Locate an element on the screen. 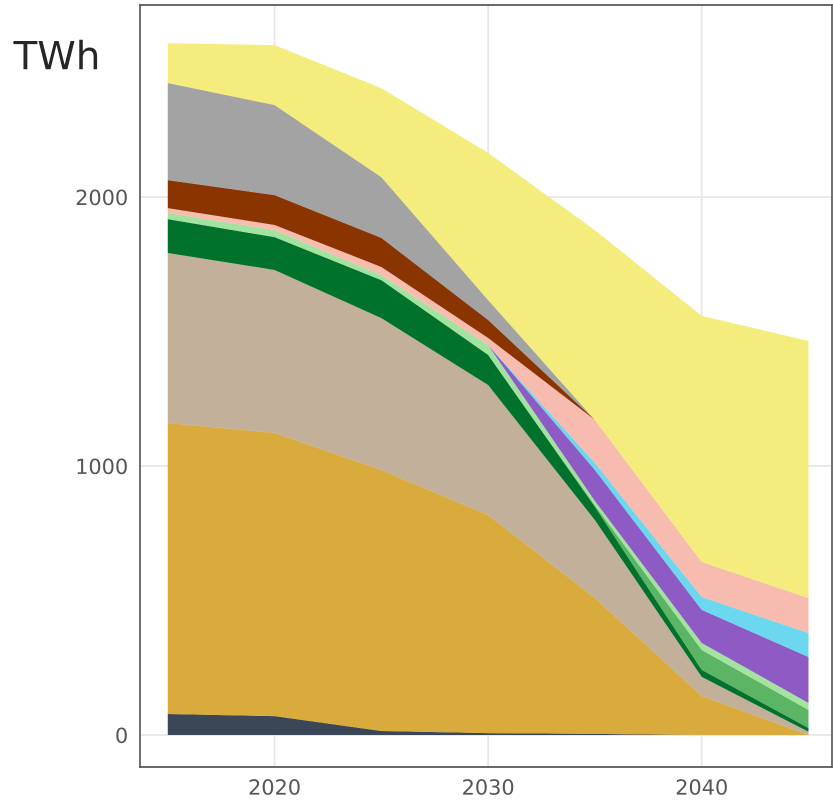 The image size is (833, 812). y-tick-label: 2000 is located at coordinates (101, 198).